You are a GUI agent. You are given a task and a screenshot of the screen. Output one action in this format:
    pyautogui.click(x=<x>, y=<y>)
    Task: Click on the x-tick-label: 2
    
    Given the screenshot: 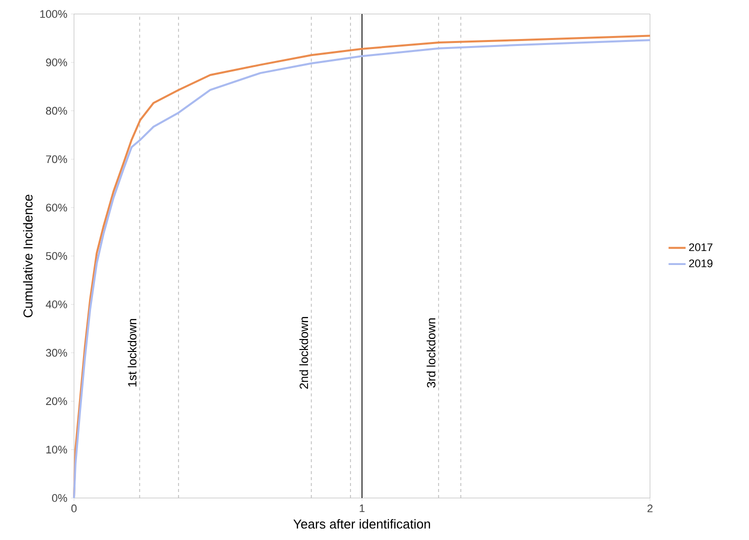 What is the action you would take?
    pyautogui.click(x=650, y=508)
    